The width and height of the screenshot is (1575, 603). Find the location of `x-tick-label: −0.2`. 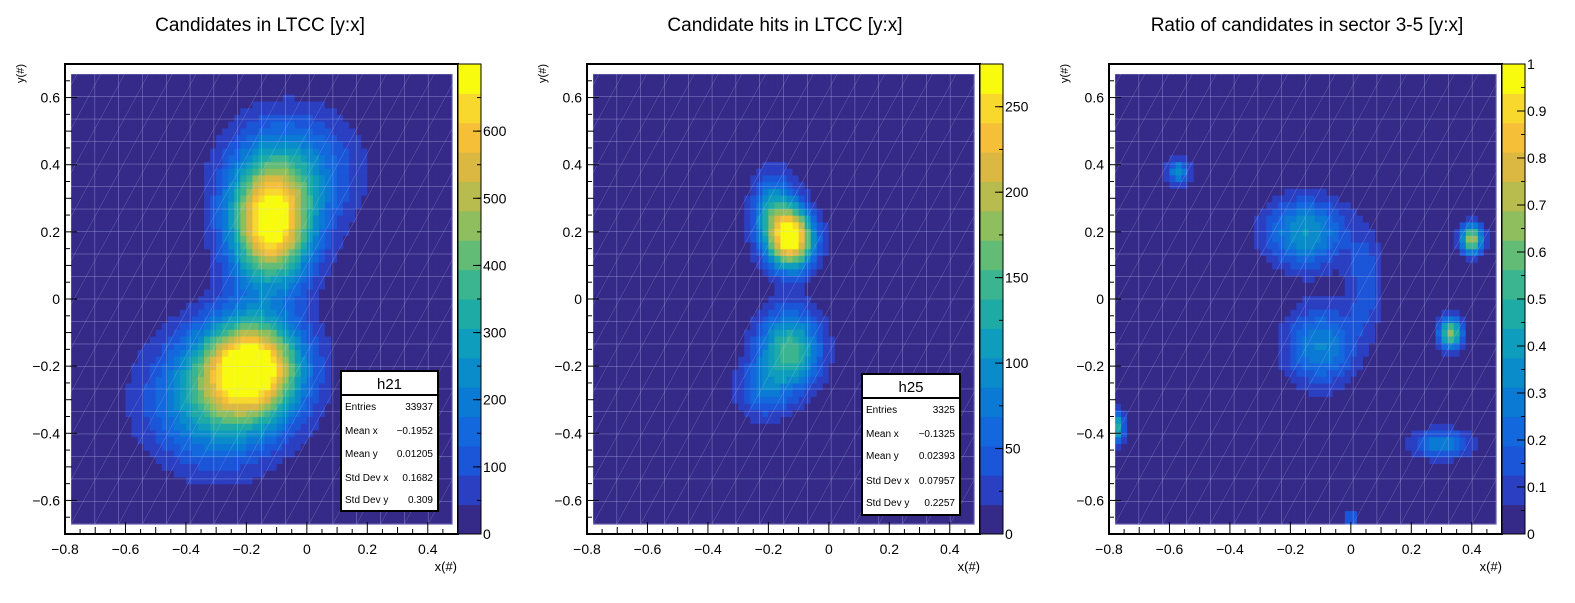

x-tick-label: −0.2 is located at coordinates (247, 549).